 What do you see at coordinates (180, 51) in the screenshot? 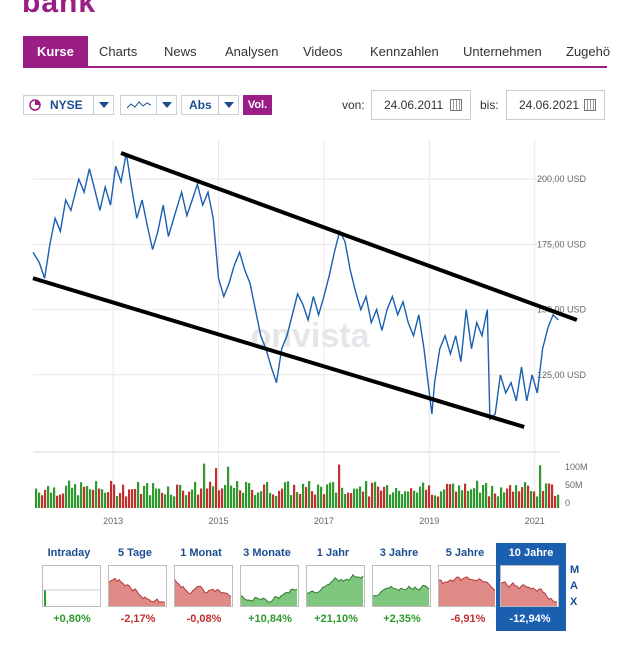
I see `tab-news: News` at bounding box center [180, 51].